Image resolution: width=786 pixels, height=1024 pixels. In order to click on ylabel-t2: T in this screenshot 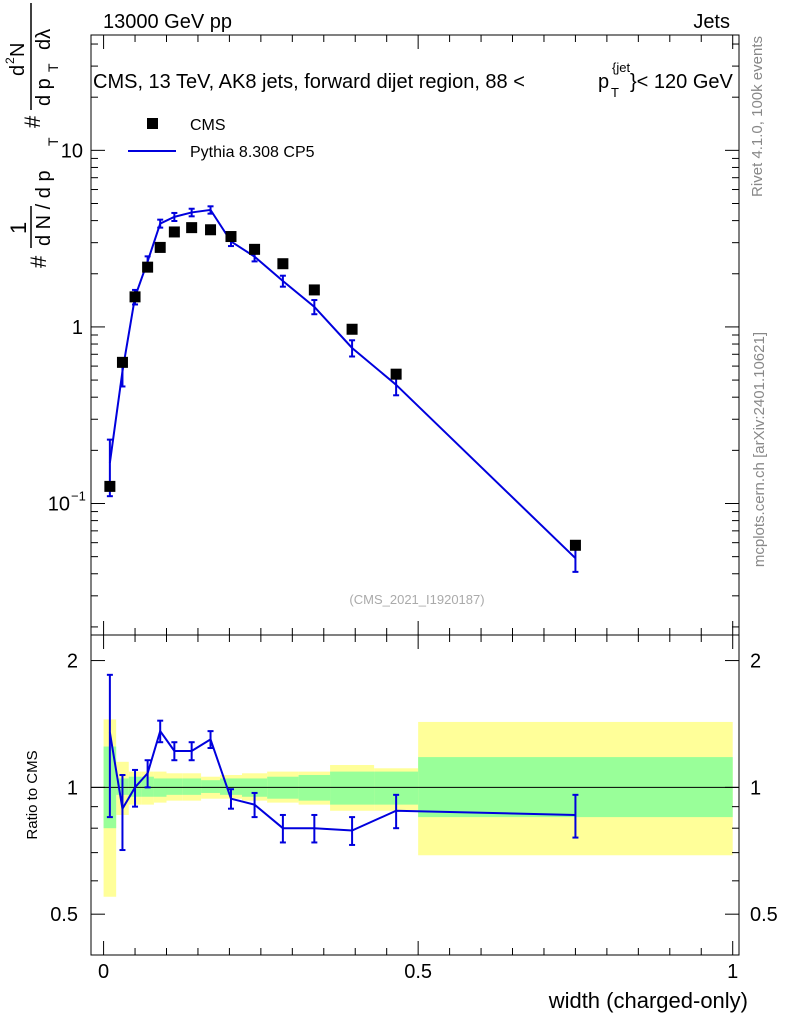, I will do `click(53, 67)`.